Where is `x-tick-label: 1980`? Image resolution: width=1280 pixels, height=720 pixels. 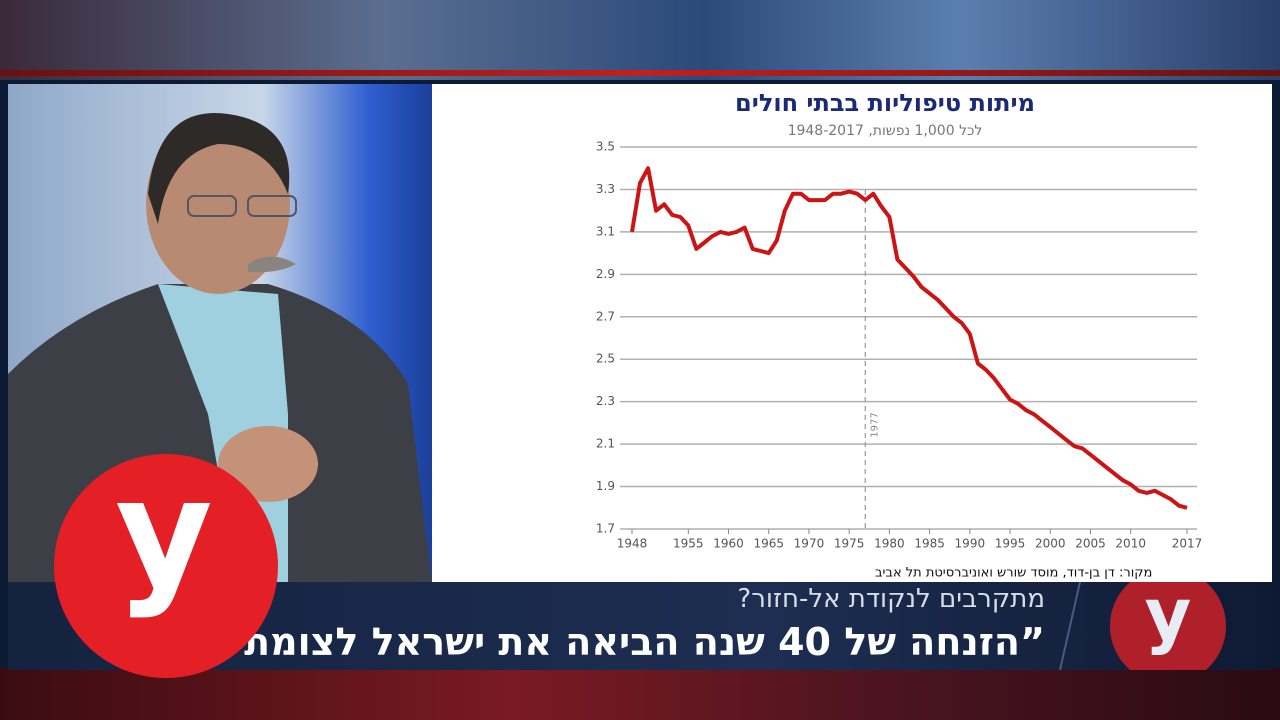 x-tick-label: 1980 is located at coordinates (889, 544).